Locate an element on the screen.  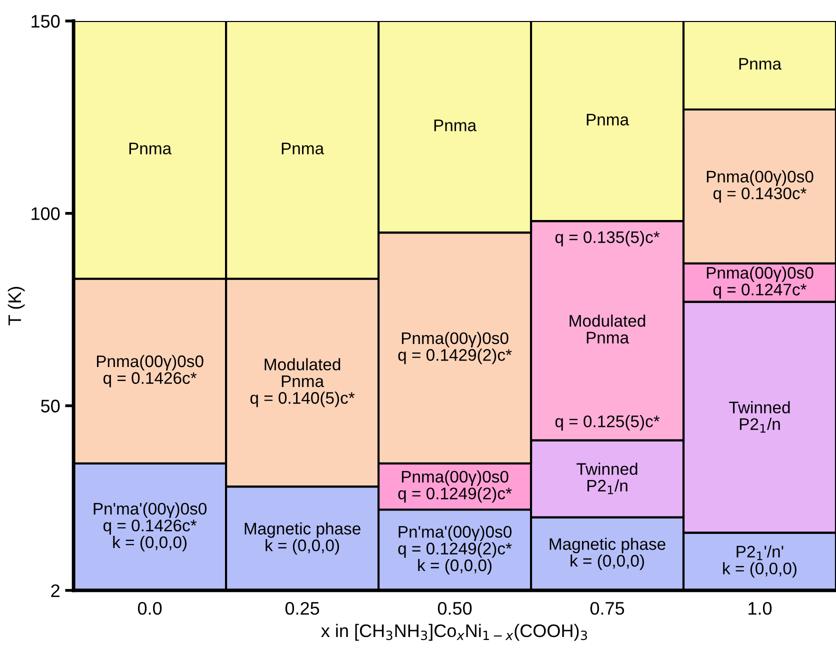
x-tick-label: 0.25 is located at coordinates (302, 608).